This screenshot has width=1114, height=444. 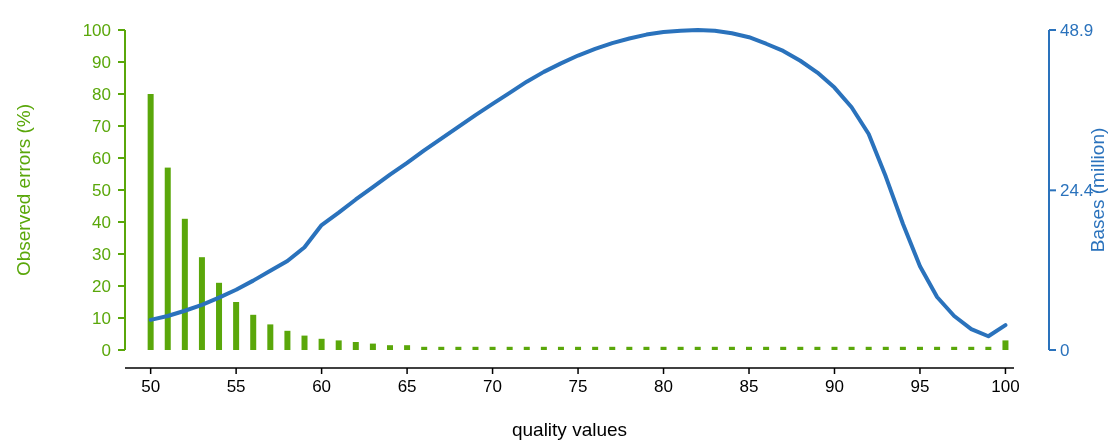 What do you see at coordinates (101, 62) in the screenshot?
I see `y-tick-label: 90` at bounding box center [101, 62].